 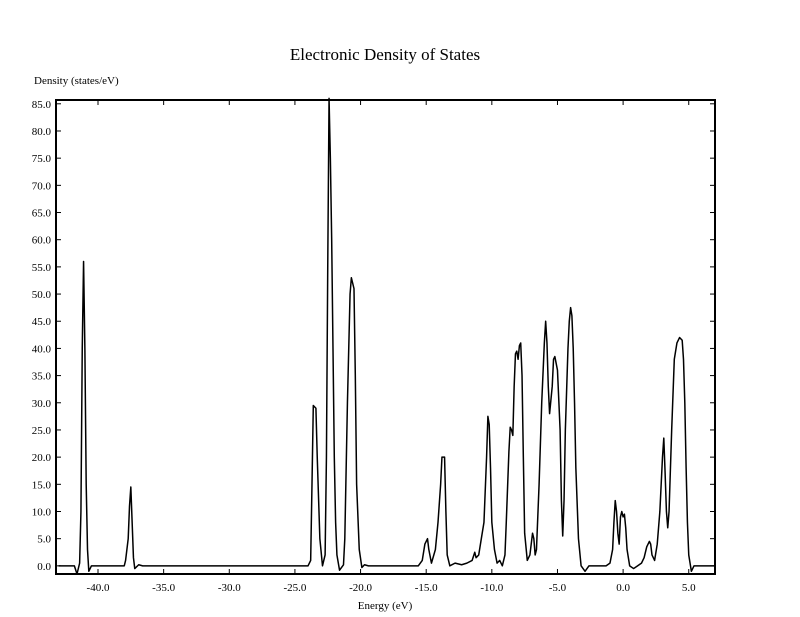 I want to click on x-tick-label: -25.0, so click(x=294, y=588).